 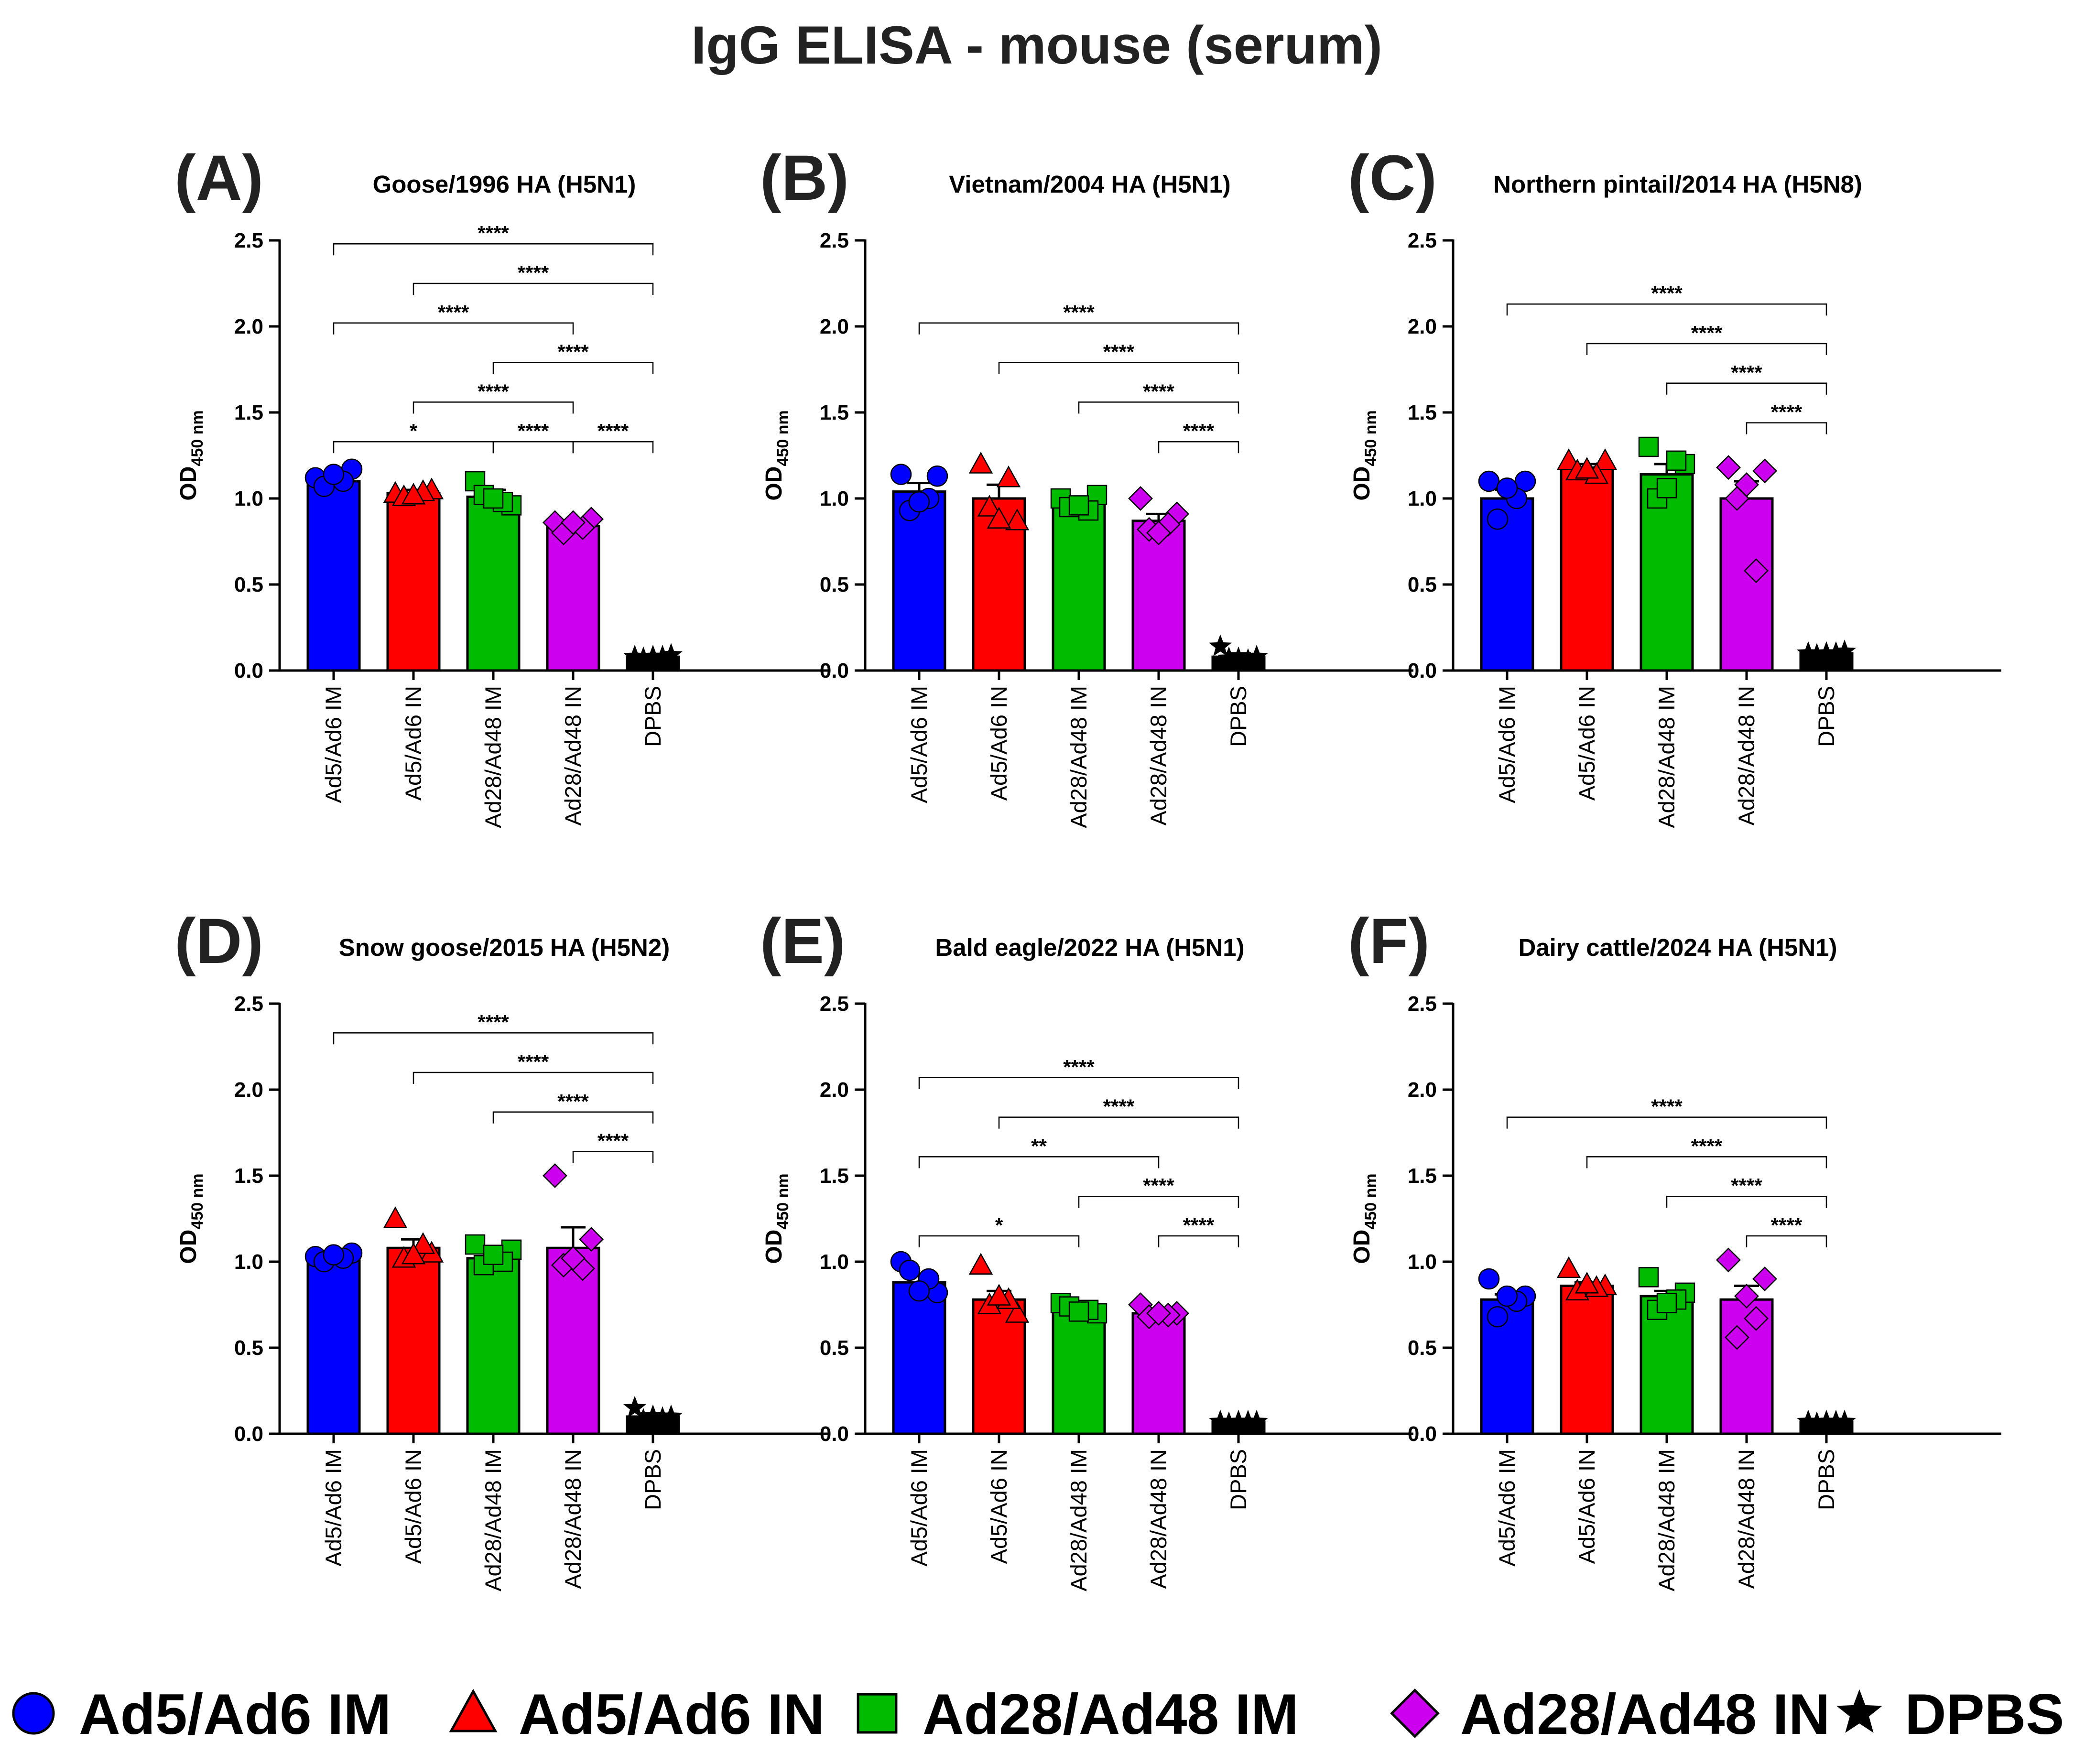 What do you see at coordinates (1677, 947) in the screenshot?
I see `panel-title: Dairy cattle/2024 HA (H5N1)` at bounding box center [1677, 947].